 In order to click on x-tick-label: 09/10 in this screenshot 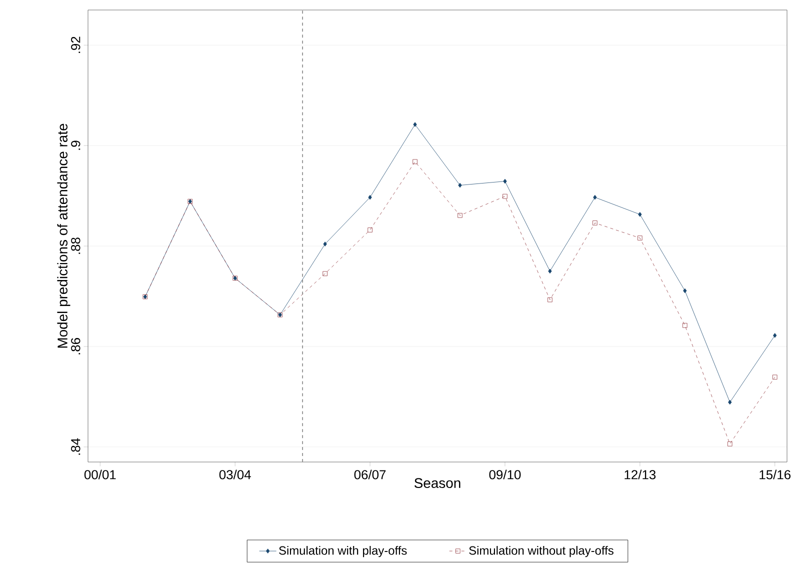, I will do `click(505, 475)`.